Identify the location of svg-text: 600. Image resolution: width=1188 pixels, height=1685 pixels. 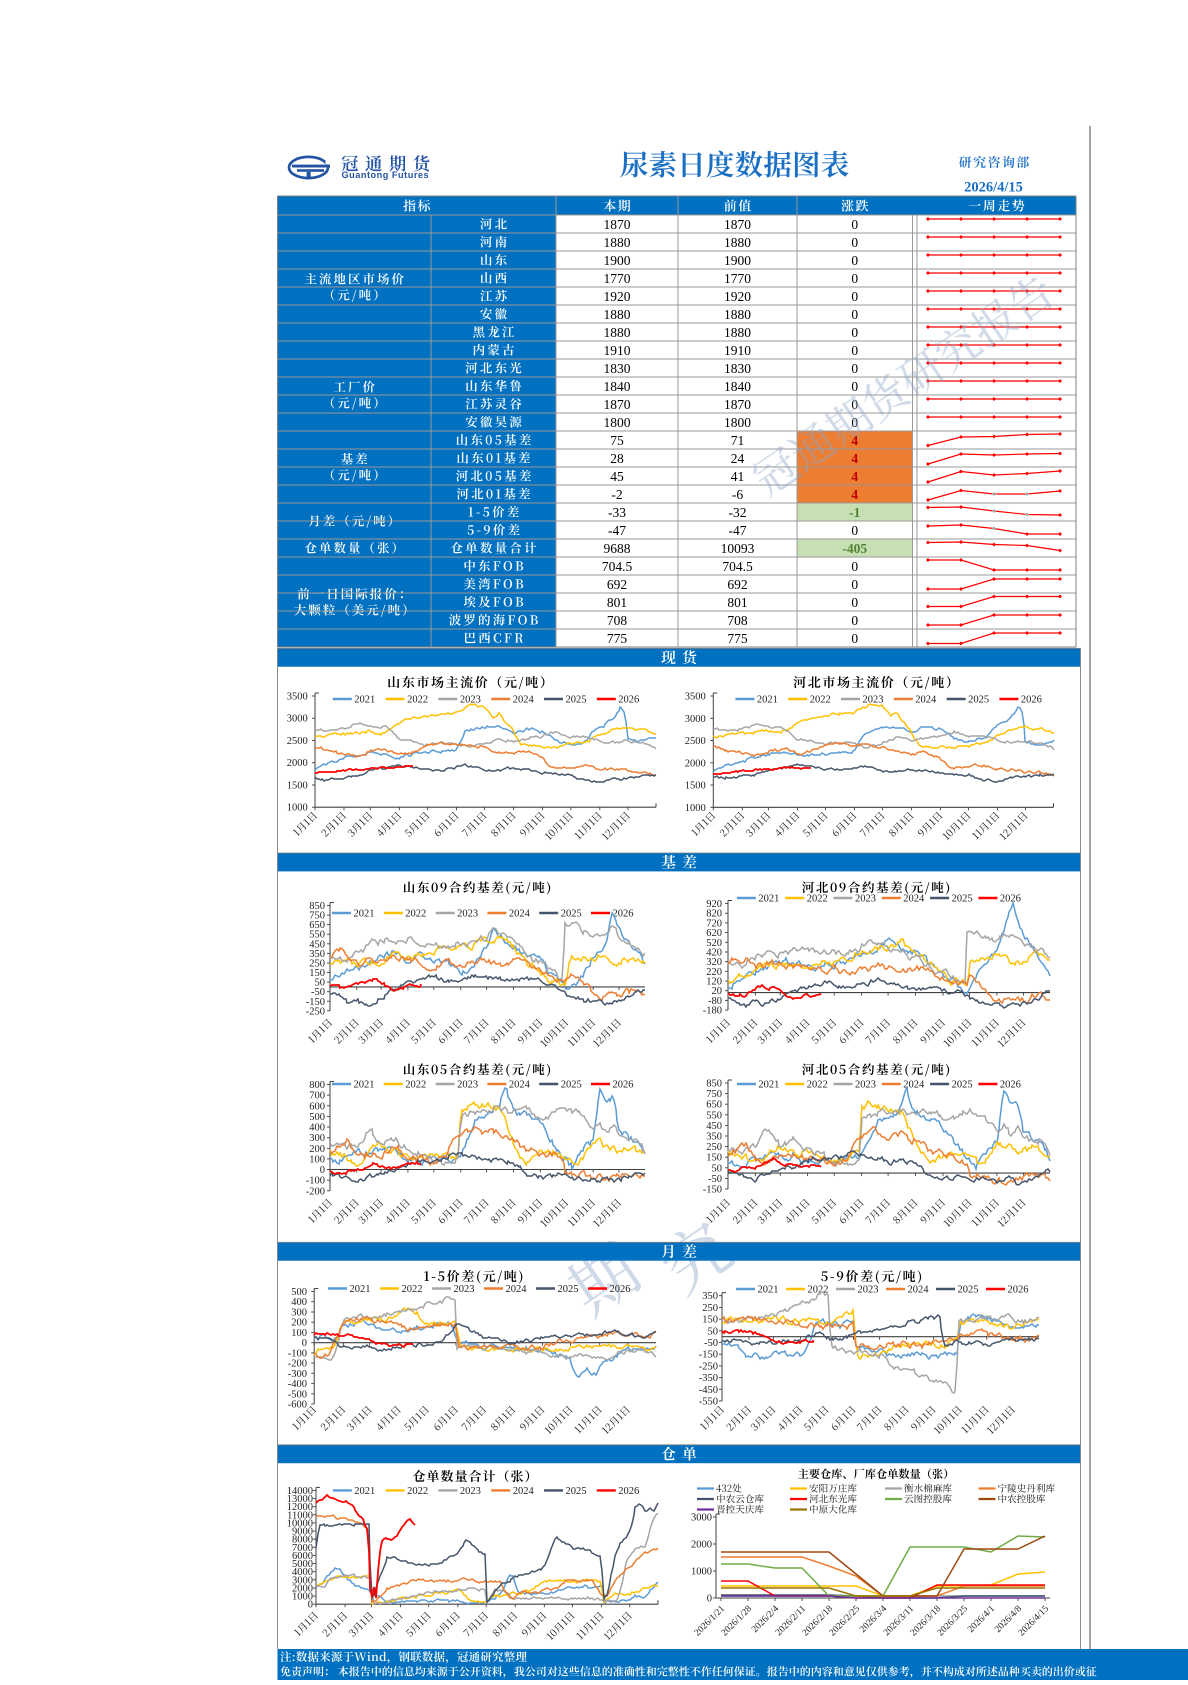
(317, 1106).